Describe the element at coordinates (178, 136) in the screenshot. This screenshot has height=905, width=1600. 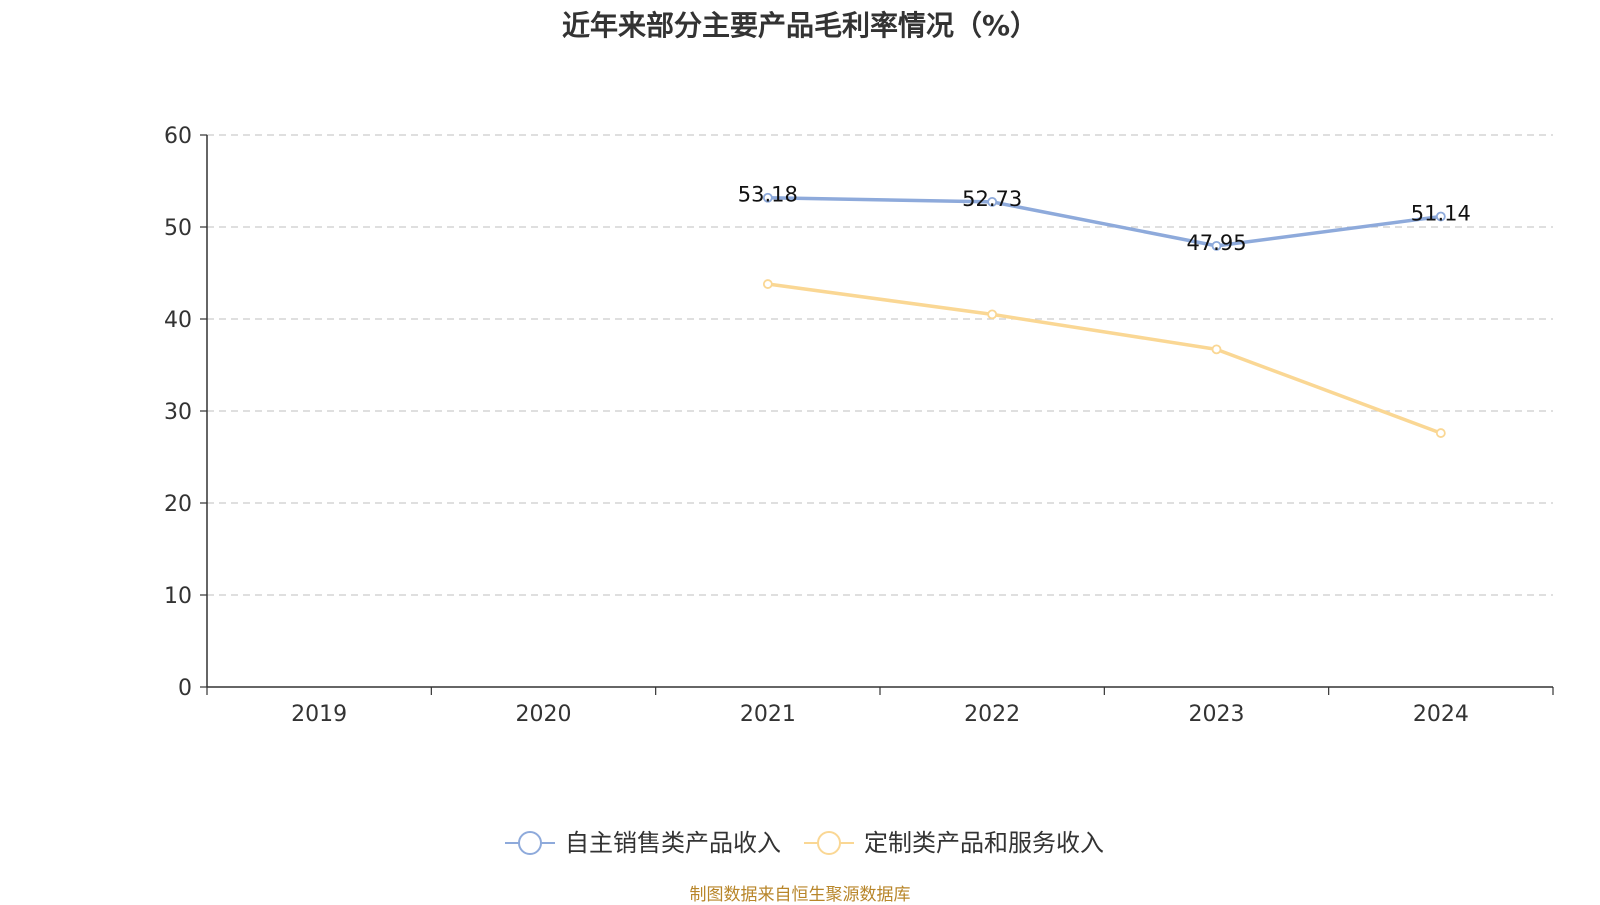
I see `y-tick-label: 60` at that location.